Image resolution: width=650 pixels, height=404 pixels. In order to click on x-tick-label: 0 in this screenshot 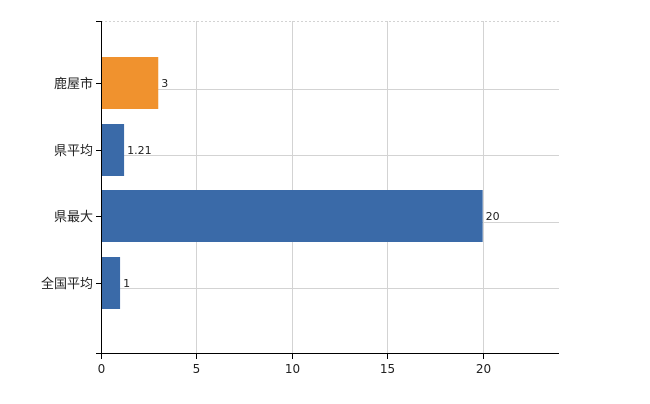, I will do `click(102, 369)`.